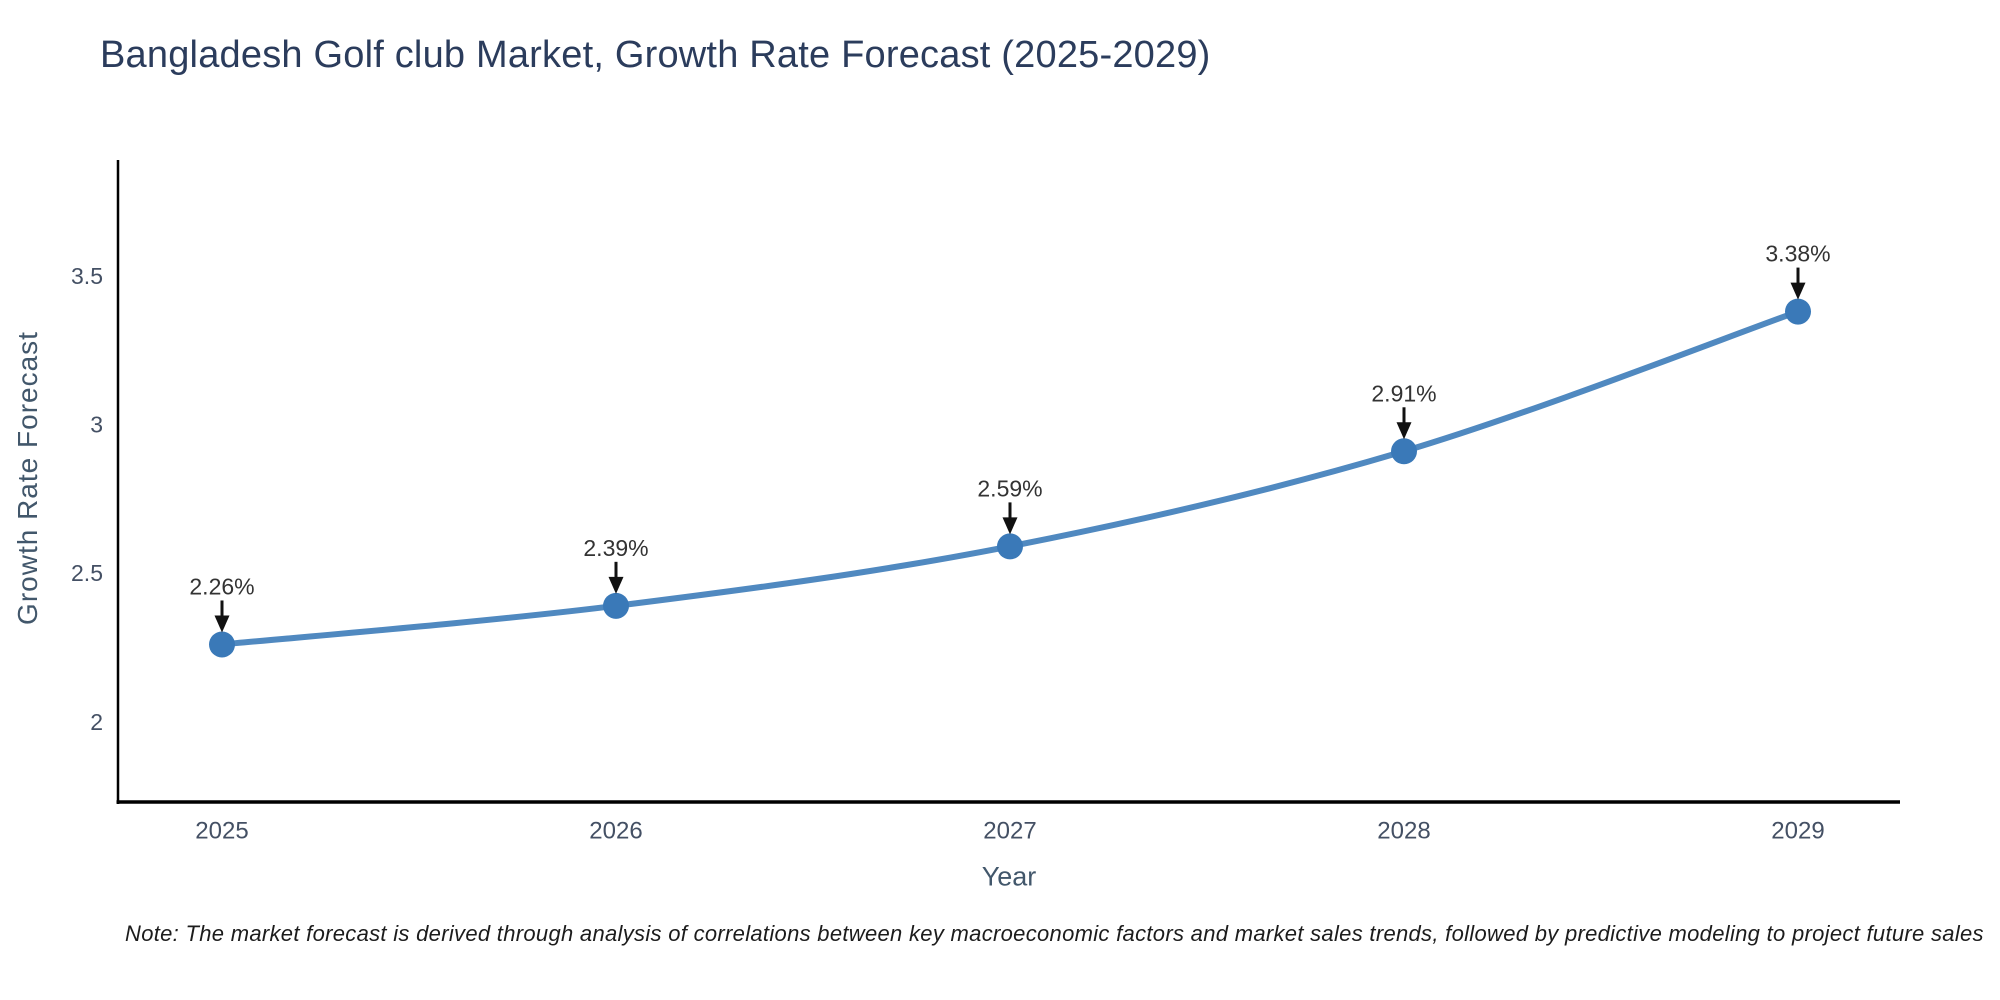 This screenshot has width=2000, height=1000. Describe the element at coordinates (1797, 254) in the screenshot. I see `data-point-label: 3.38%` at that location.